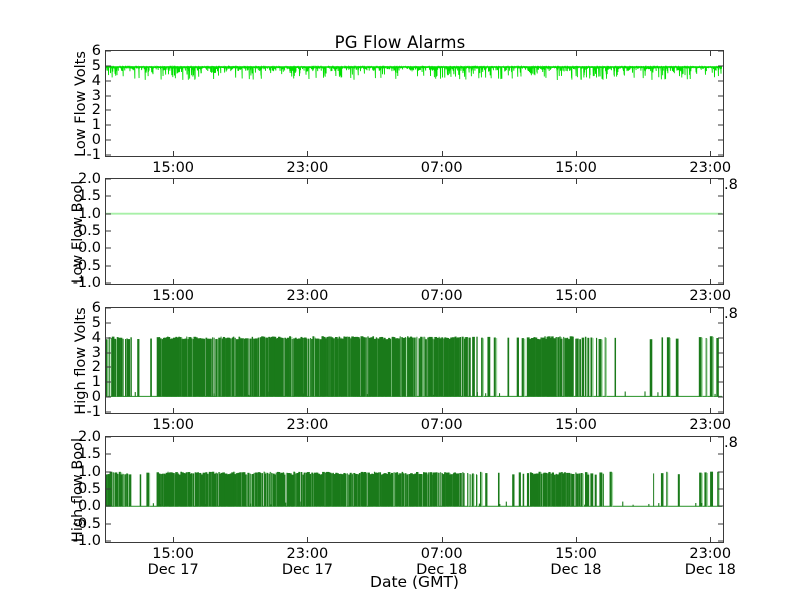 This screenshot has width=800, height=600. Describe the element at coordinates (96, 367) in the screenshot. I see `panel-3-y-tick-label: 2` at that location.